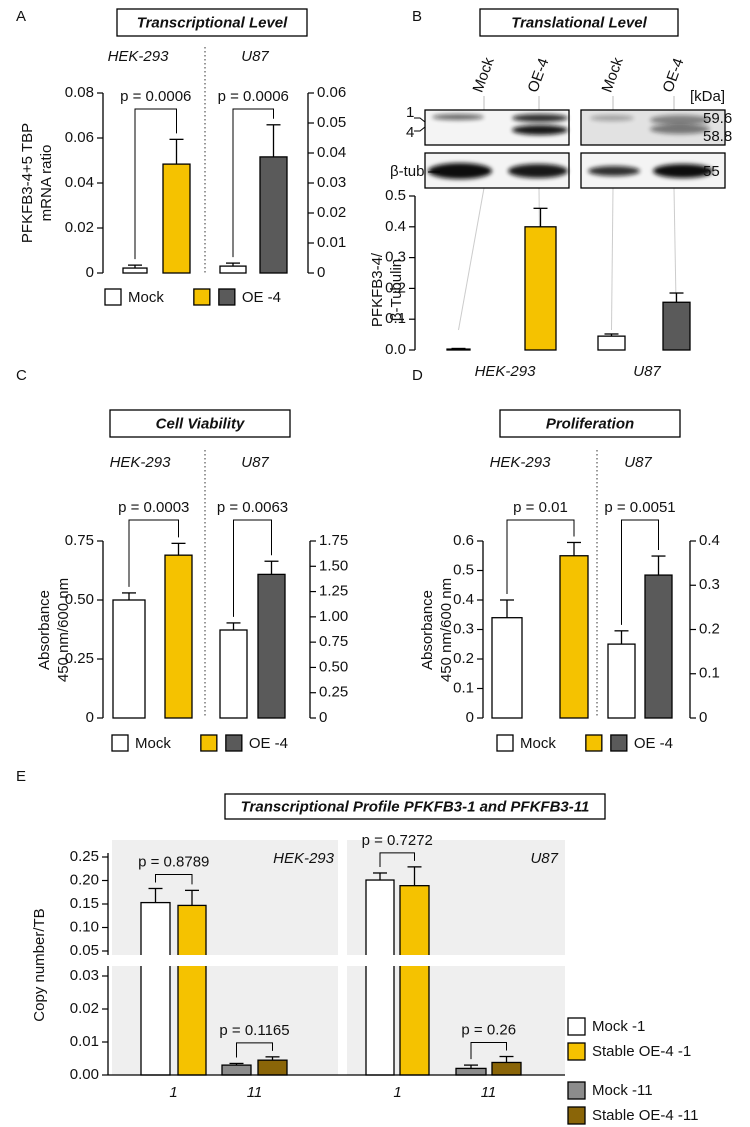 This screenshot has height=1127, width=750. Describe the element at coordinates (395, 349) in the screenshot. I see `y-tick-label: 0.0` at that location.